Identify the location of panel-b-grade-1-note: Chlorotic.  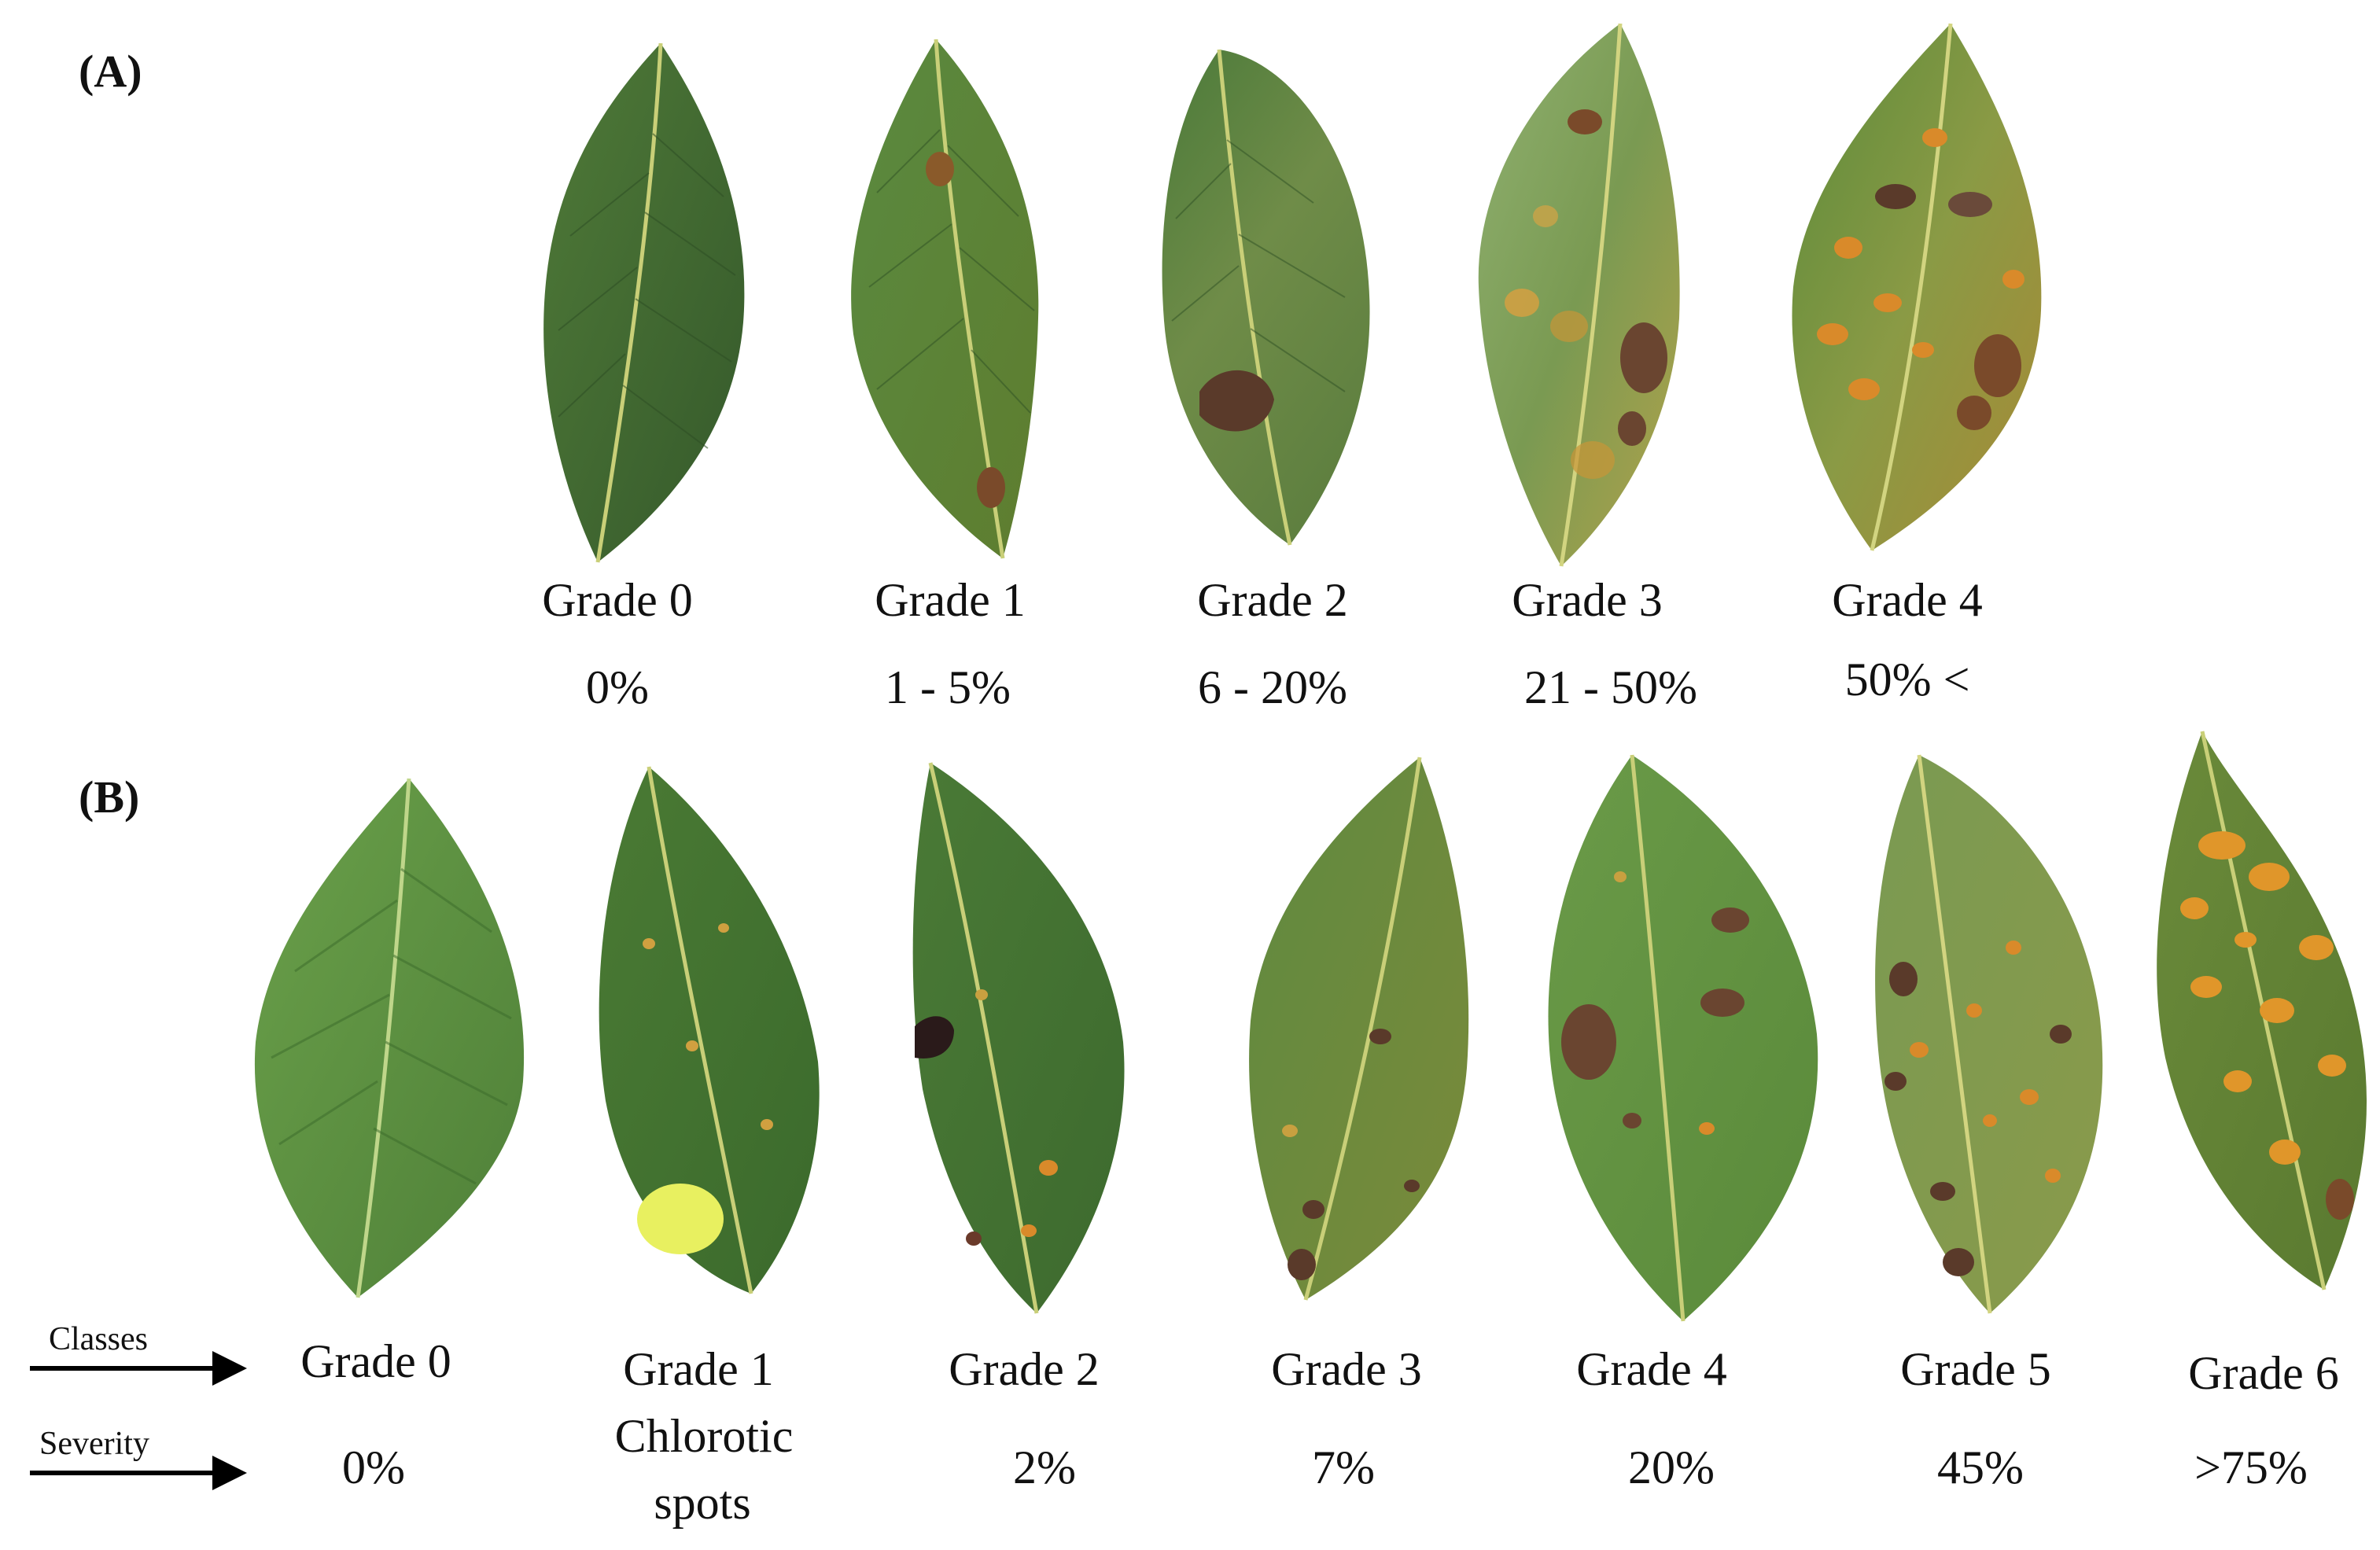
(704, 1436).